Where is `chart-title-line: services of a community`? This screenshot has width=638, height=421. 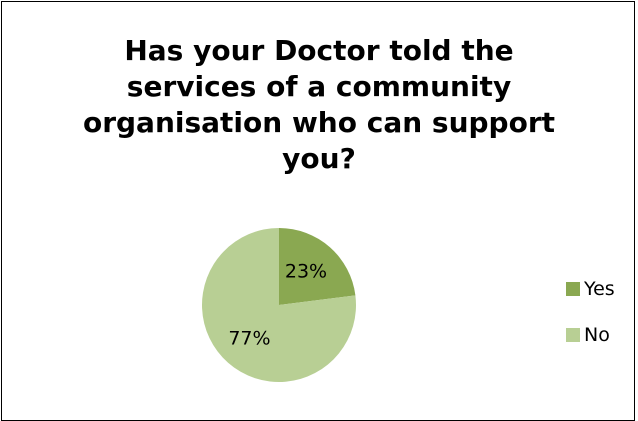
chart-title-line: services of a community is located at coordinates (319, 86).